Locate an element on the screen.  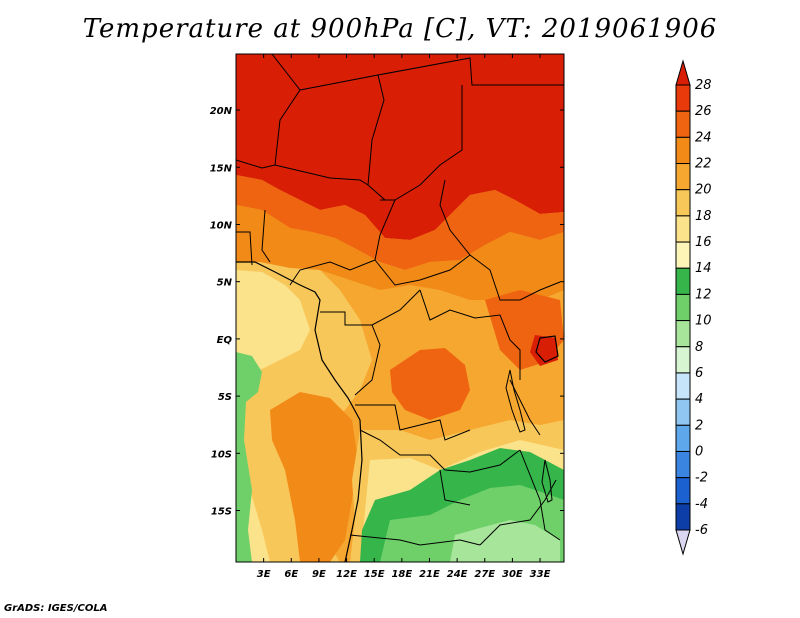
colorbar-label: 6 is located at coordinates (699, 373).